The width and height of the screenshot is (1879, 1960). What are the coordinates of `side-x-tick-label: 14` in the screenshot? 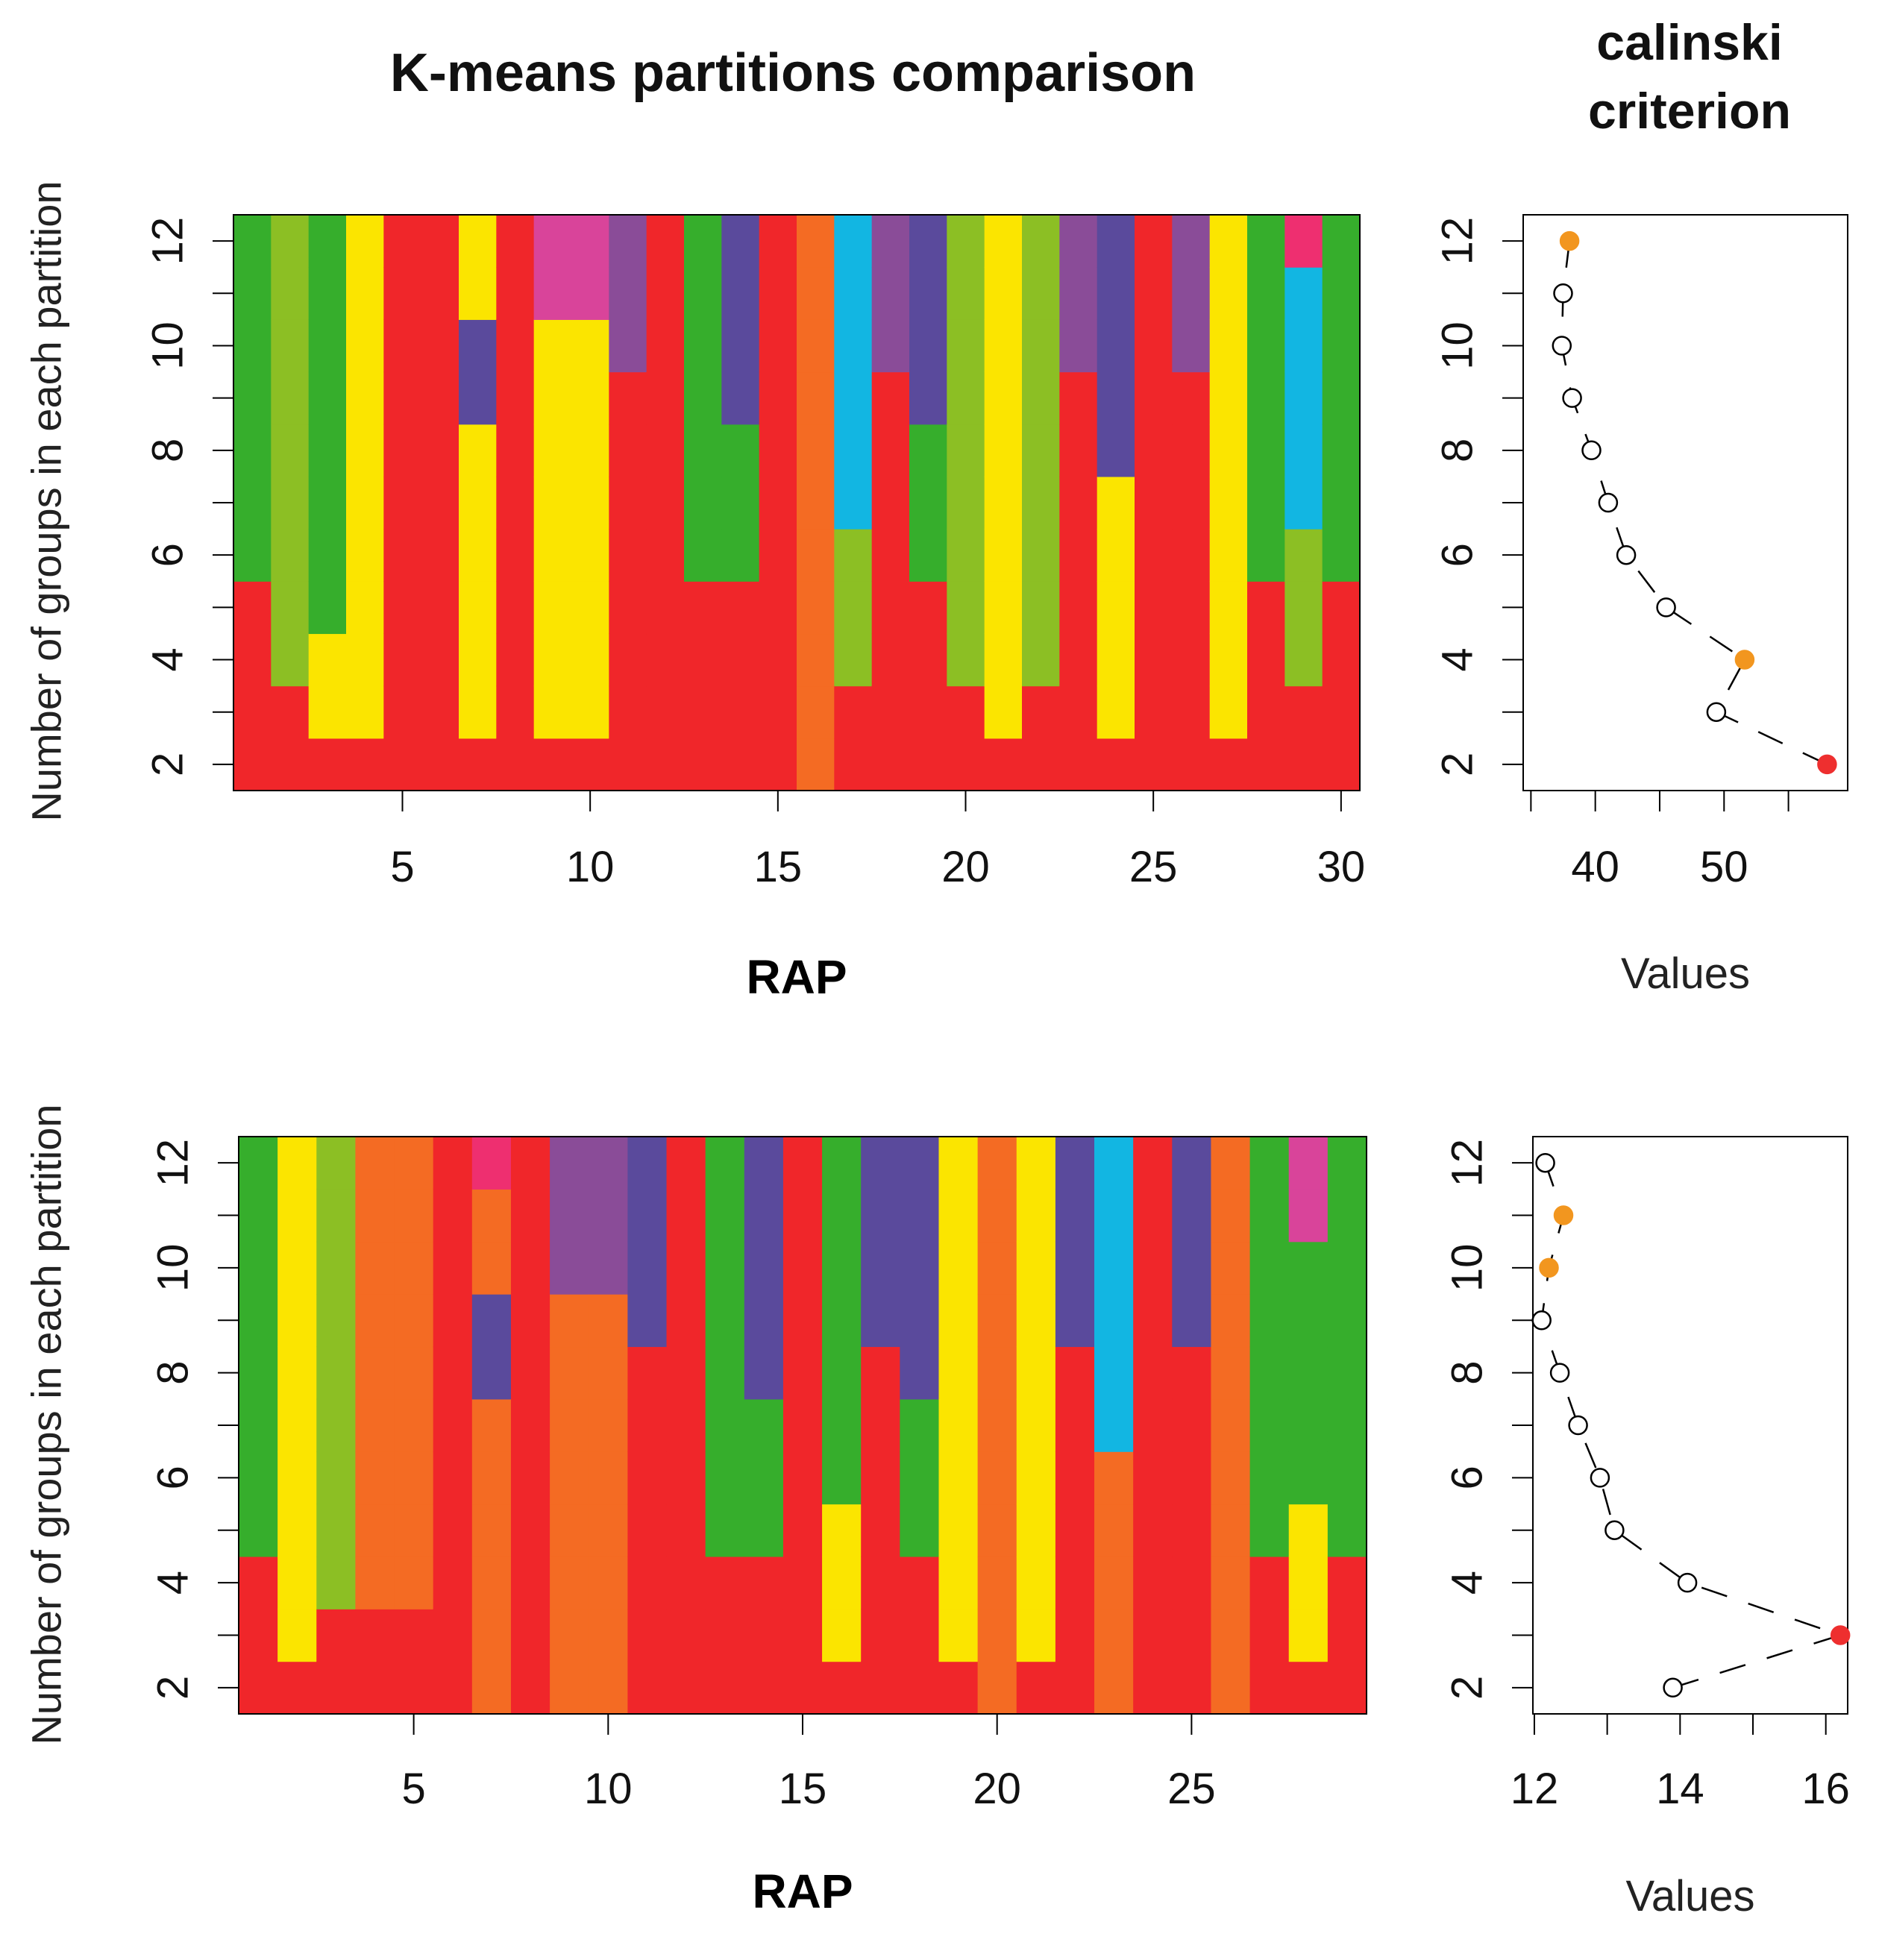 It's located at (1680, 1789).